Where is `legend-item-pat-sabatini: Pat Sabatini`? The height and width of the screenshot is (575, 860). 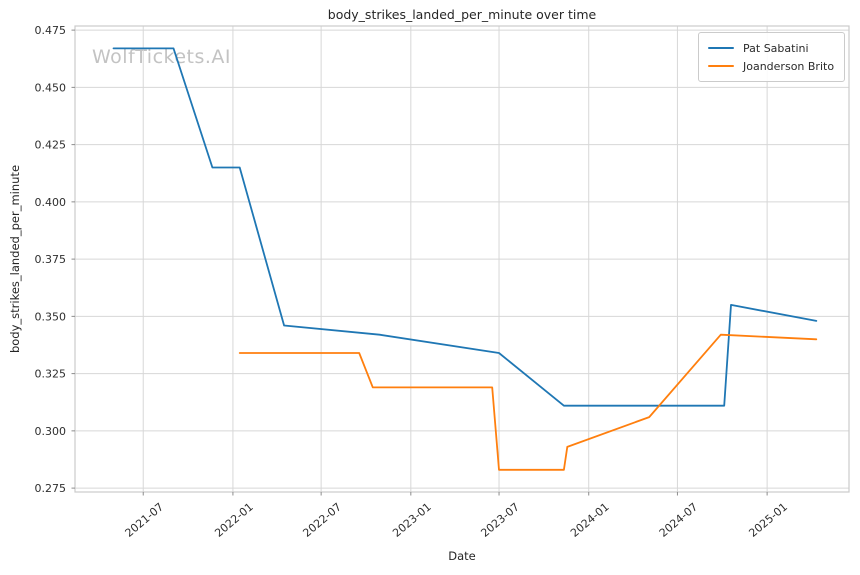
legend-item-pat-sabatini: Pat Sabatini is located at coordinates (772, 48).